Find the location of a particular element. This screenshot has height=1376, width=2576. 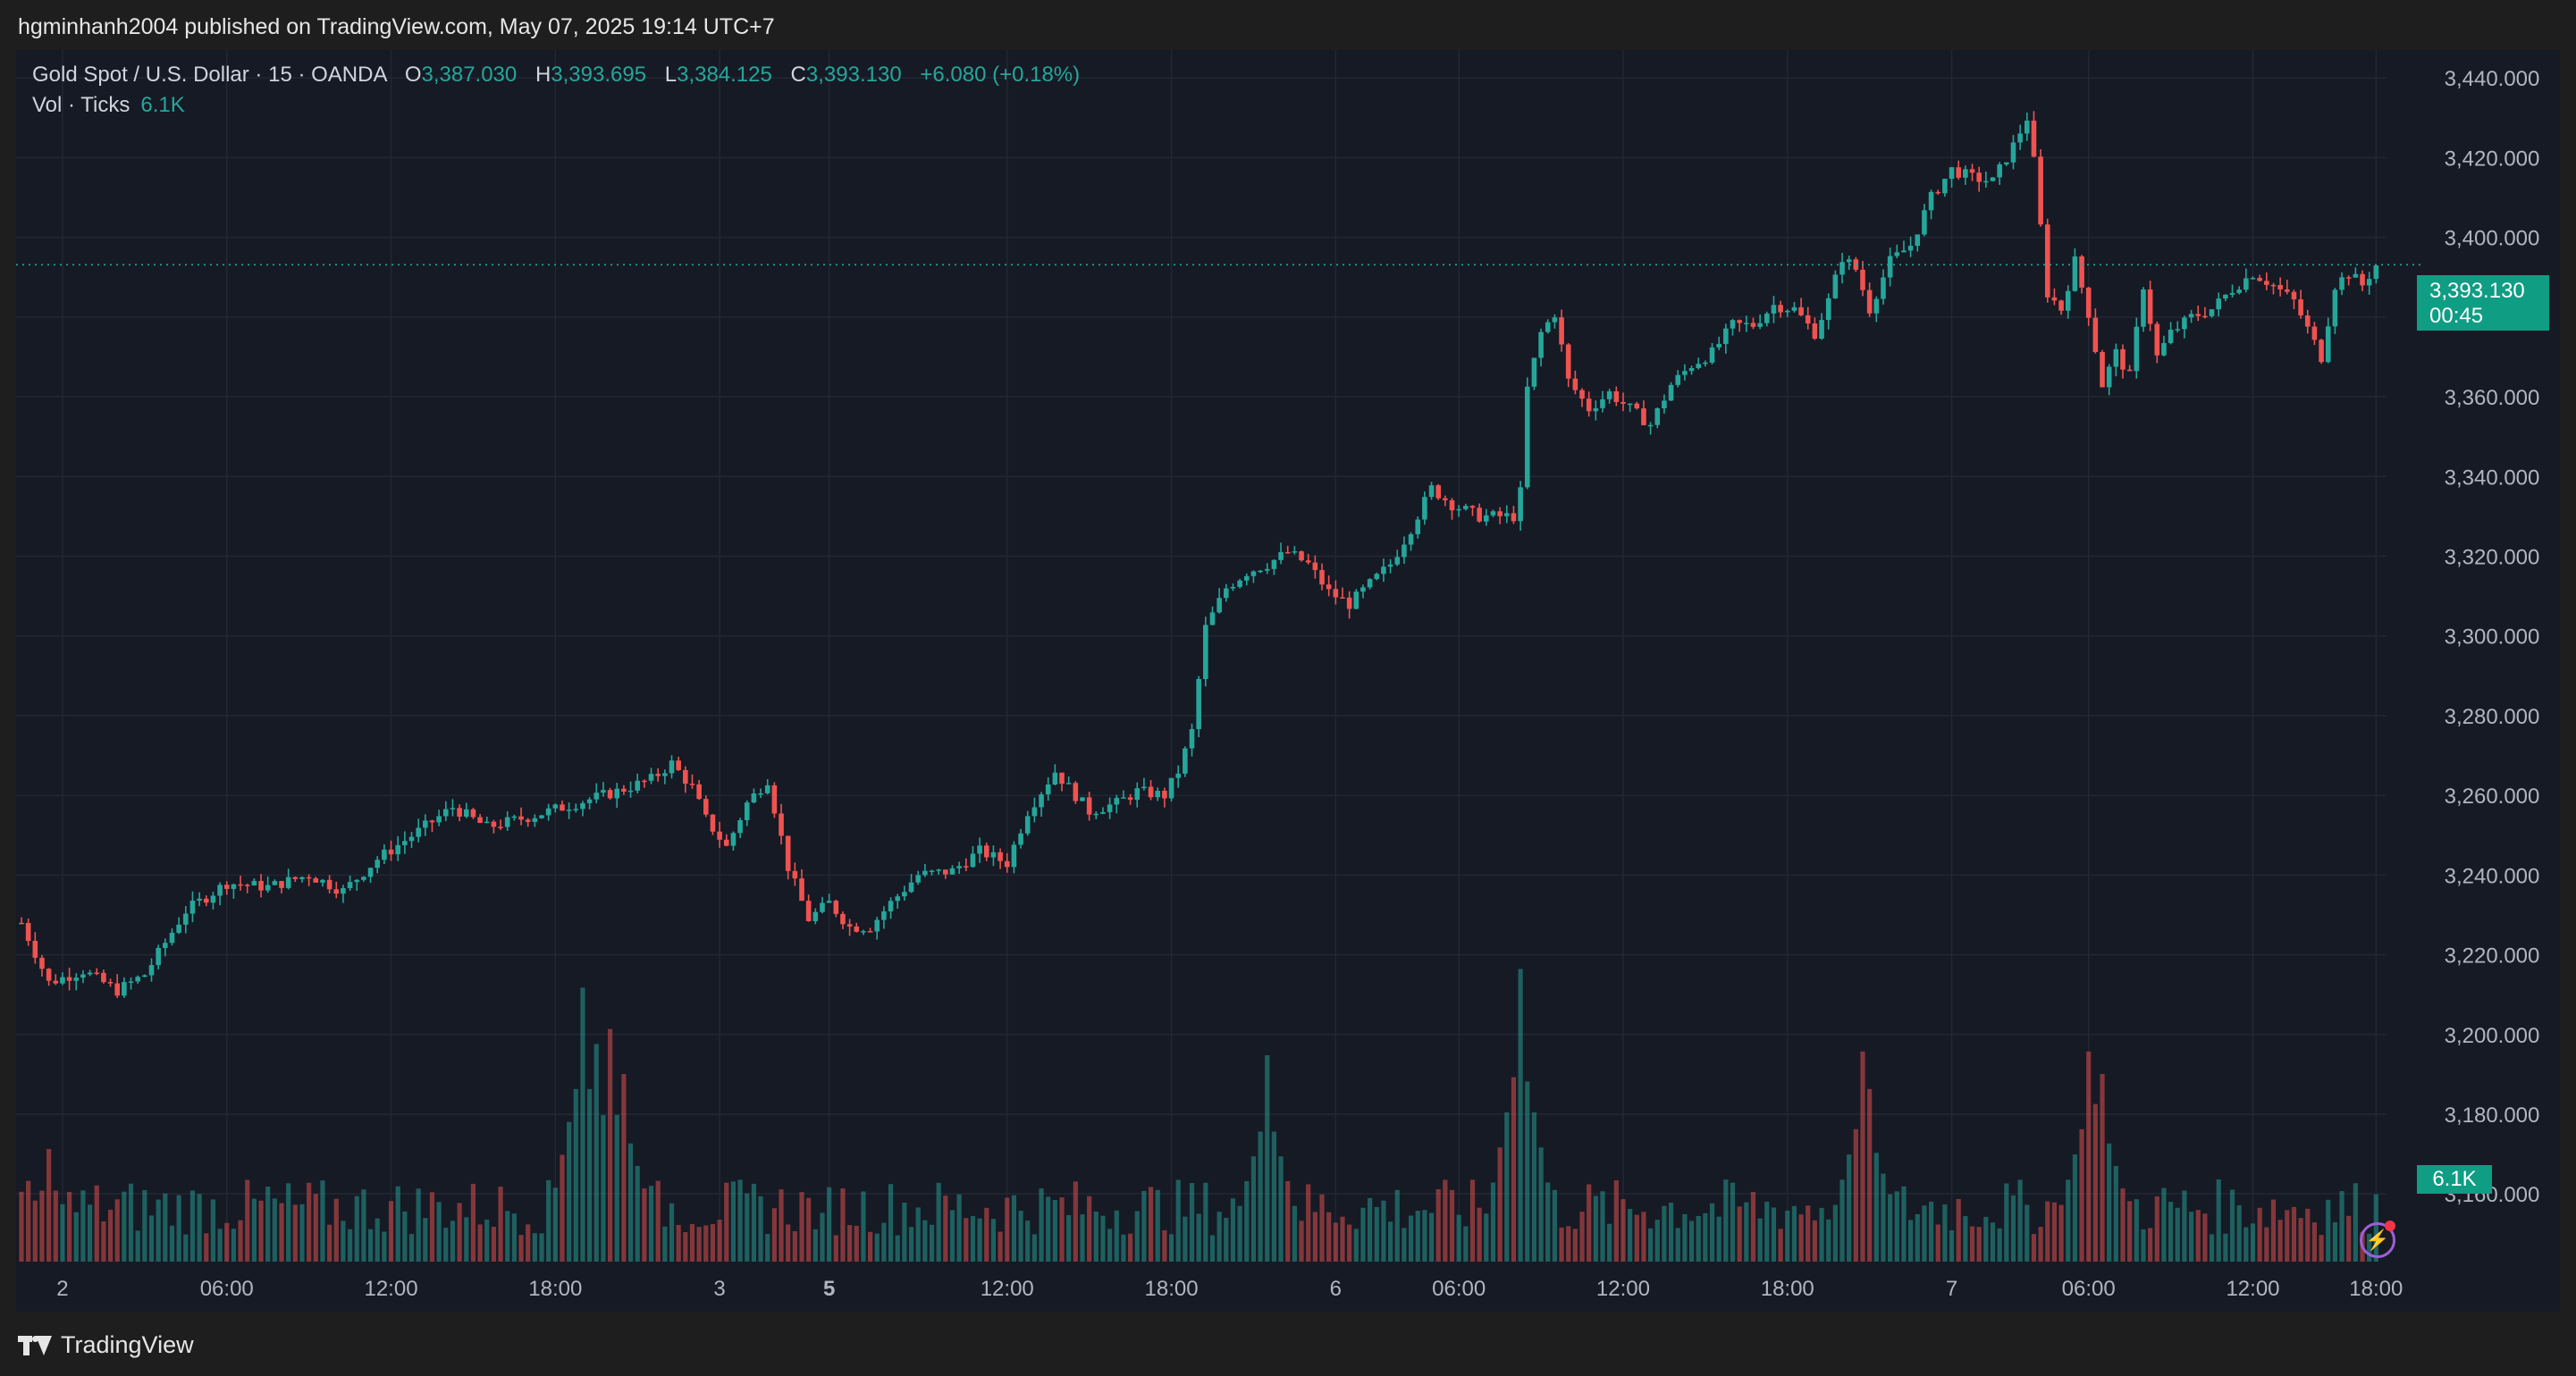

x-tick-label: 5 is located at coordinates (829, 1289).